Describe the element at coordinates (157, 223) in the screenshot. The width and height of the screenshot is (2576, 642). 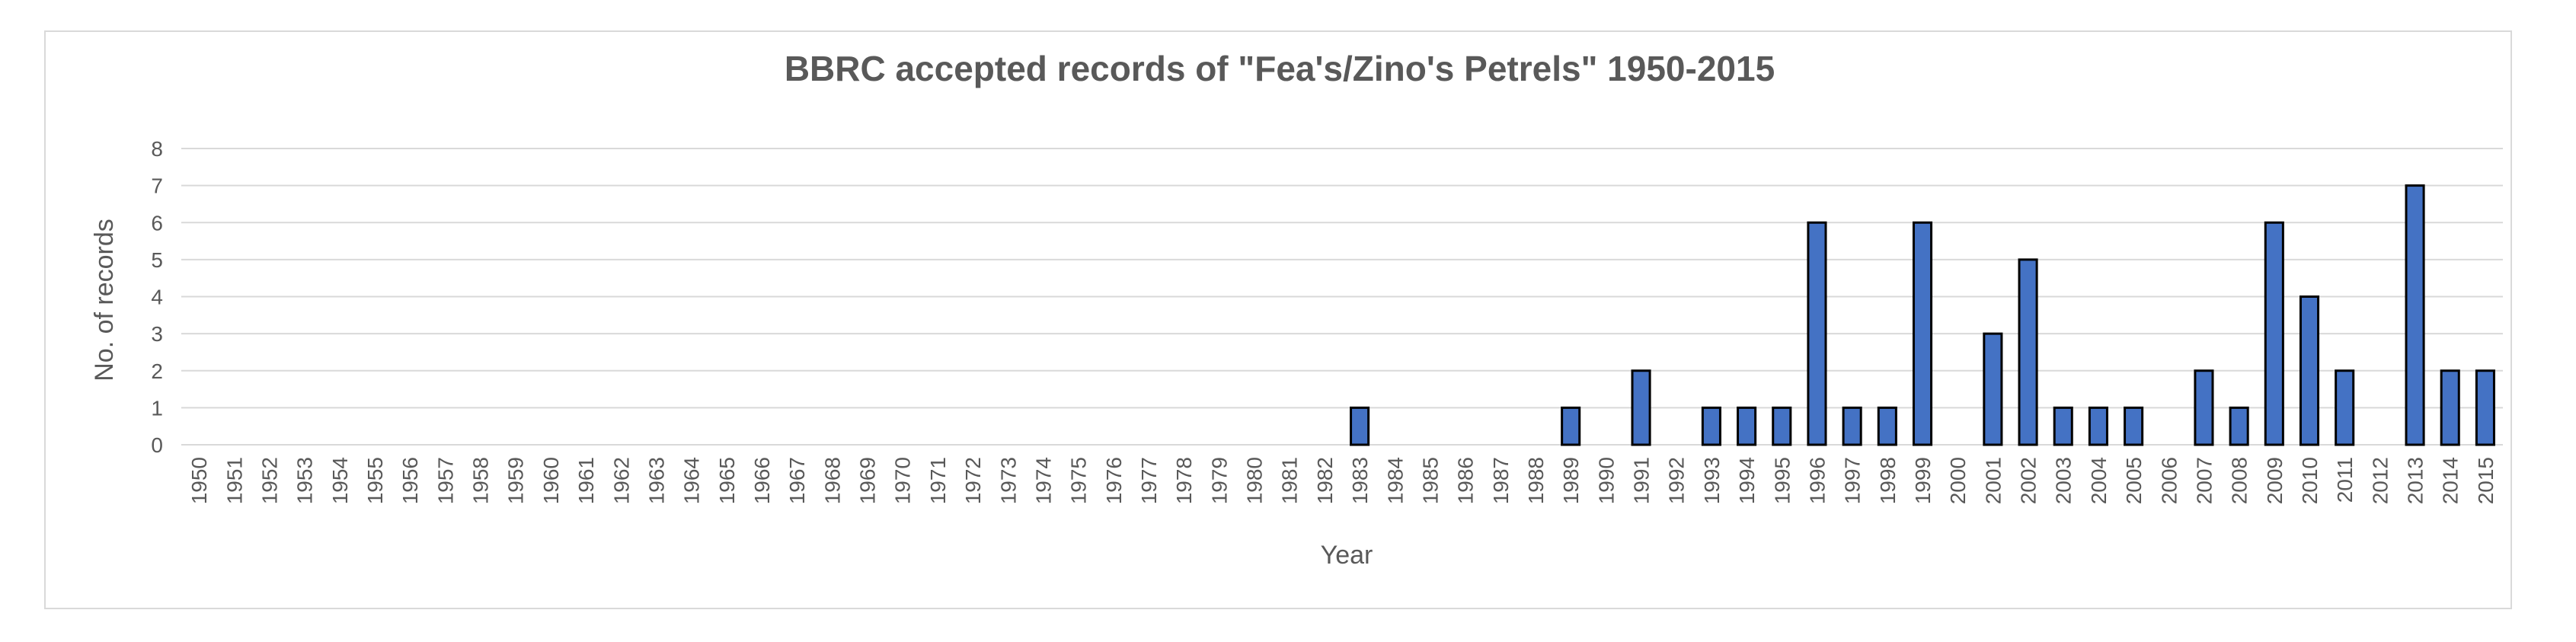
I see `y-tick-label: 6` at that location.